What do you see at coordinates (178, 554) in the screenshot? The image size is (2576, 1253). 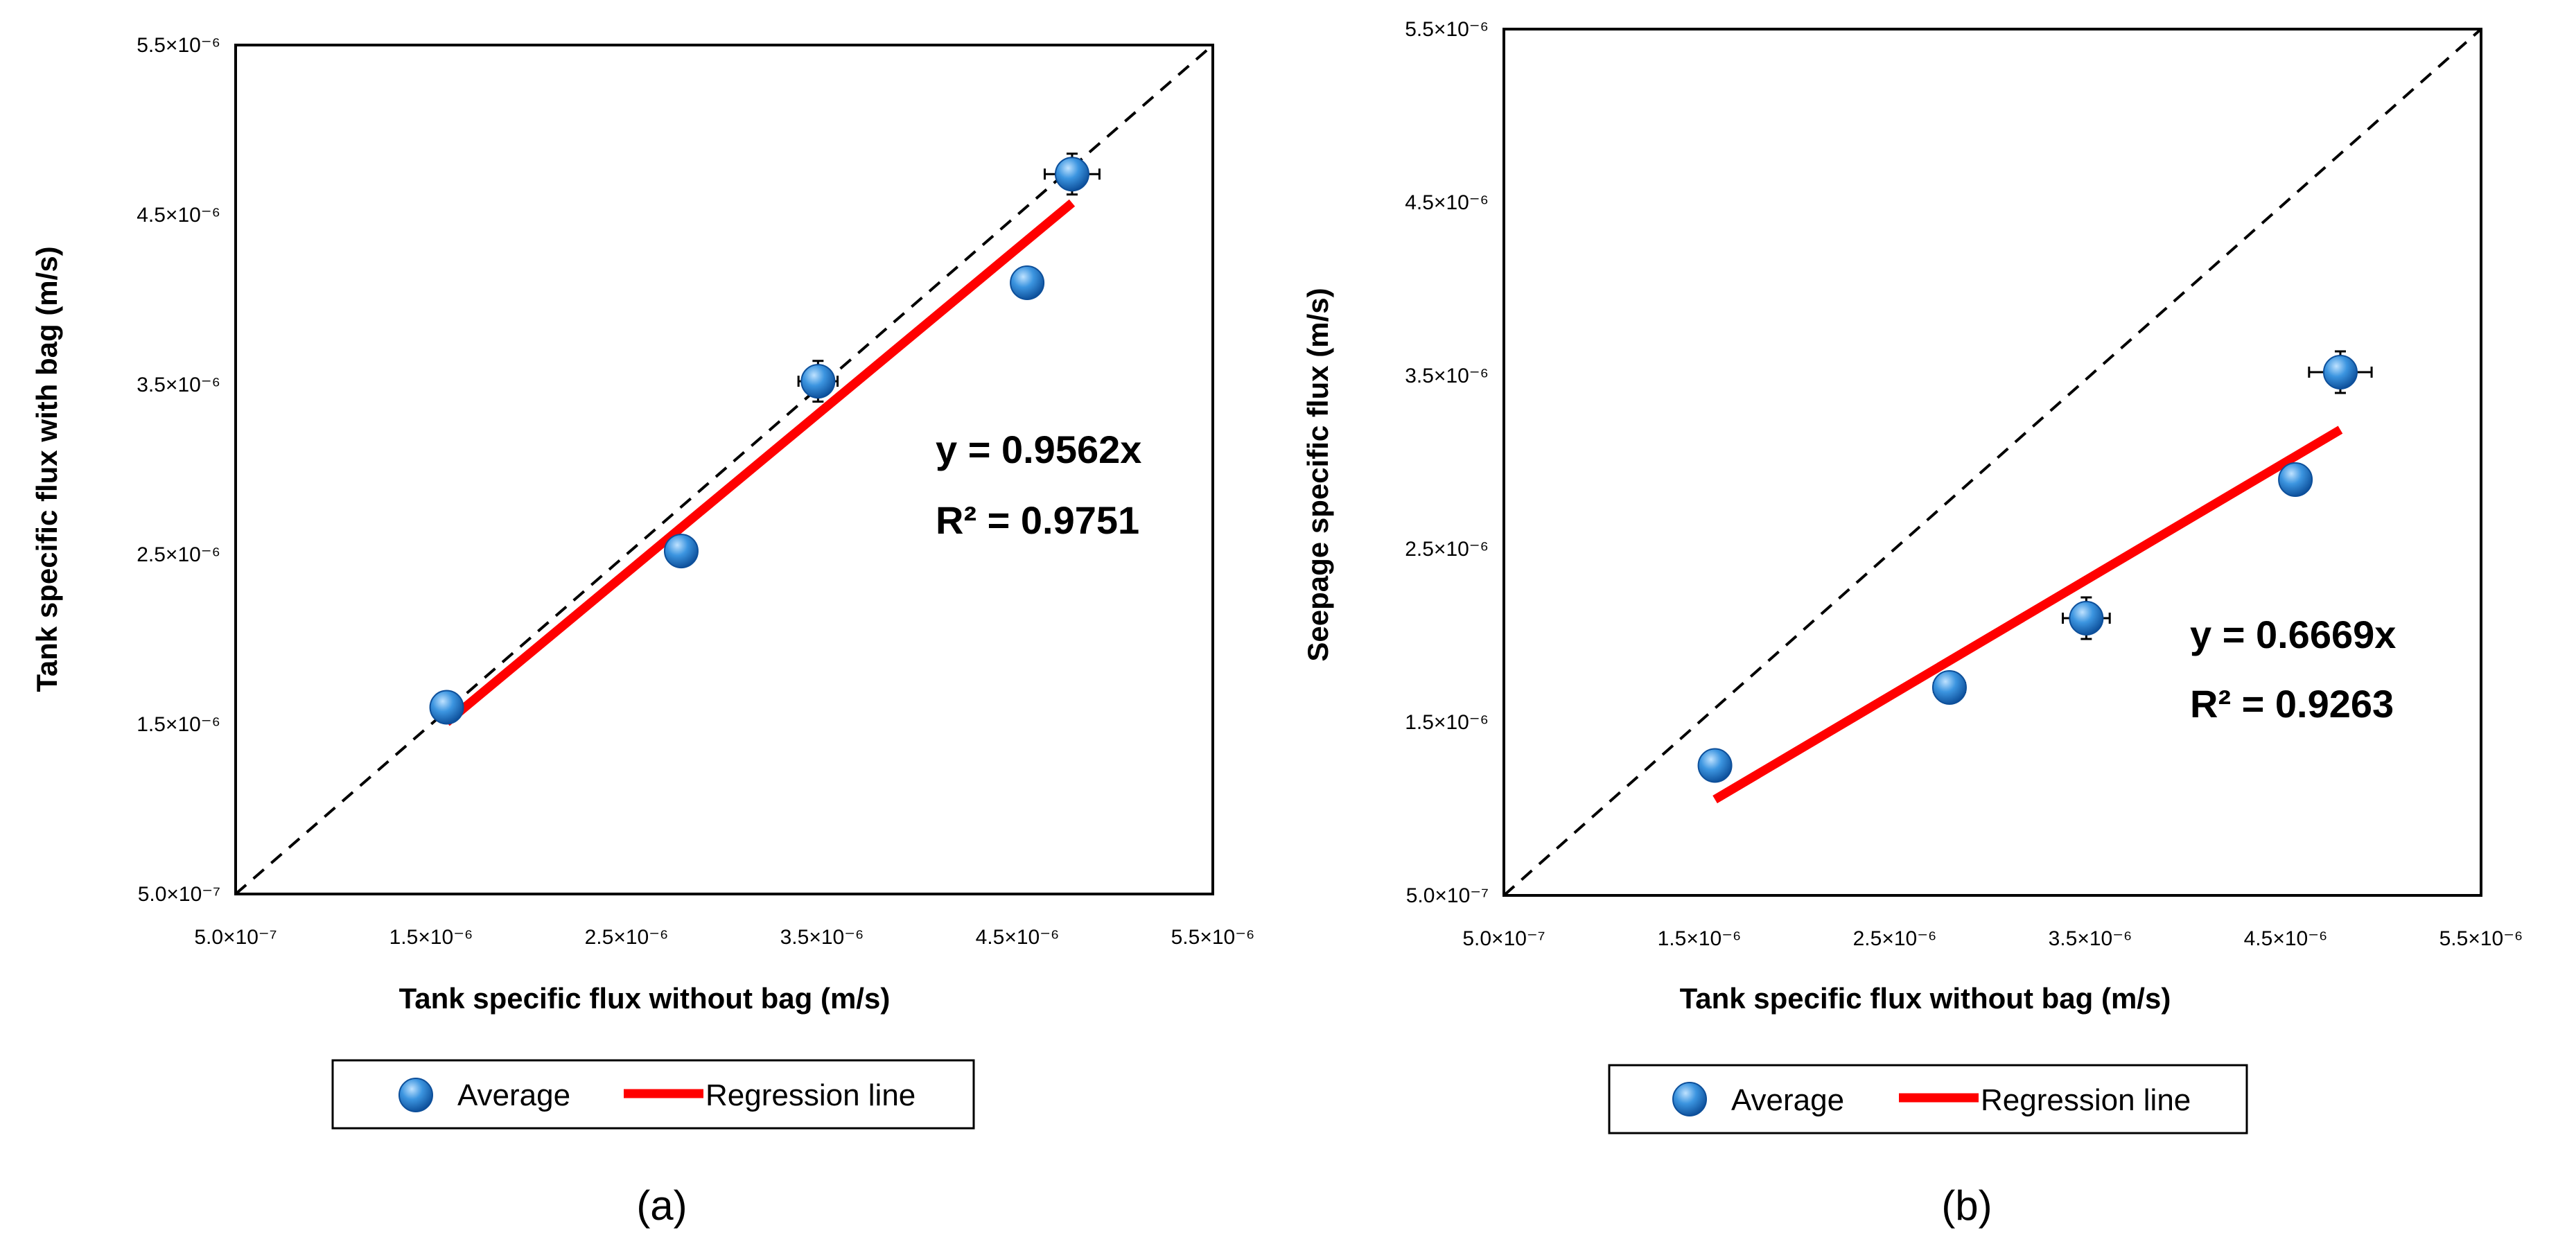 I see `y-tick-a-2: 2.5×10⁻⁶` at bounding box center [178, 554].